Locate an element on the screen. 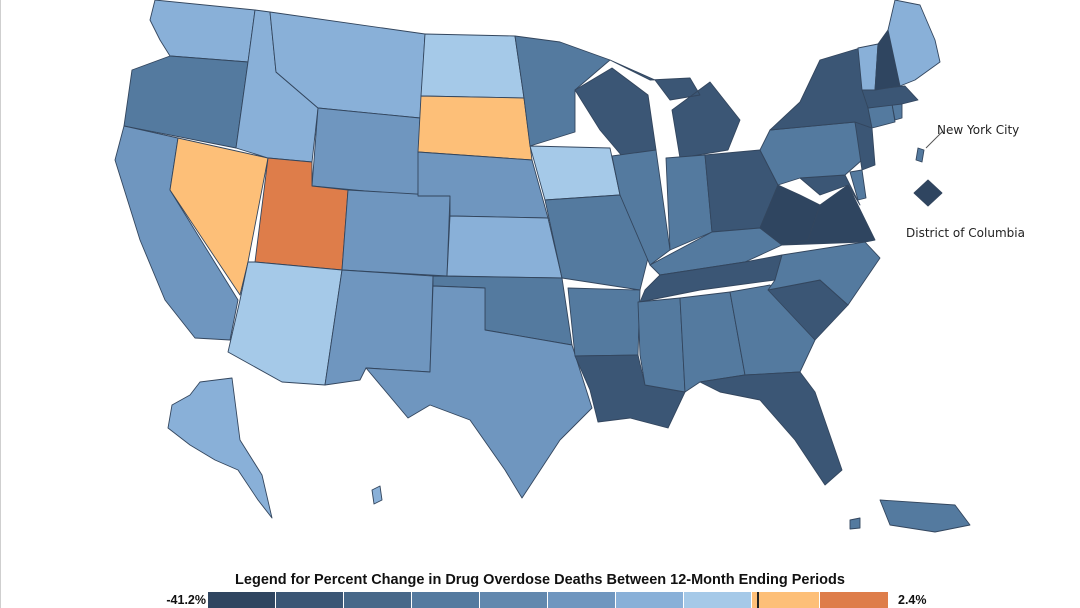 Image resolution: width=1080 pixels, height=608 pixels. legend-color-bar is located at coordinates (548, 600).